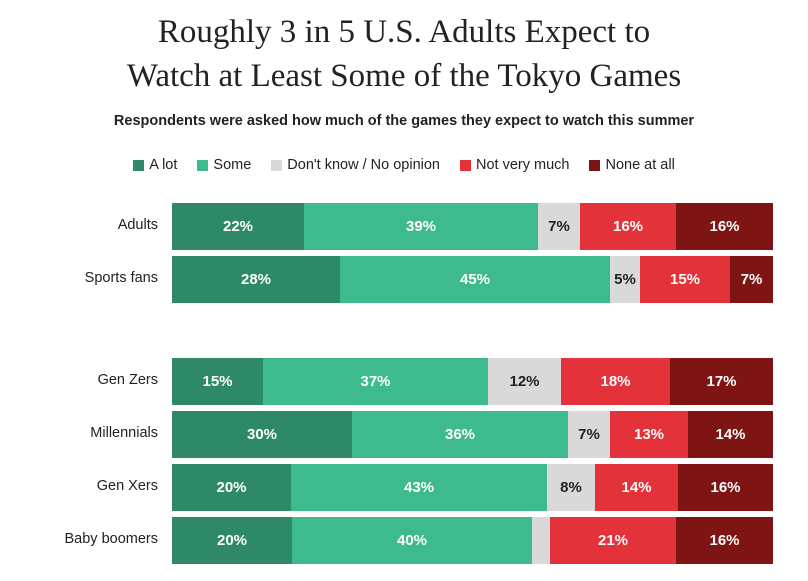 Image resolution: width=808 pixels, height=581 pixels. I want to click on chart-title-line-1: Roughly 3 in 5 U.S. Adults Expect to, so click(404, 32).